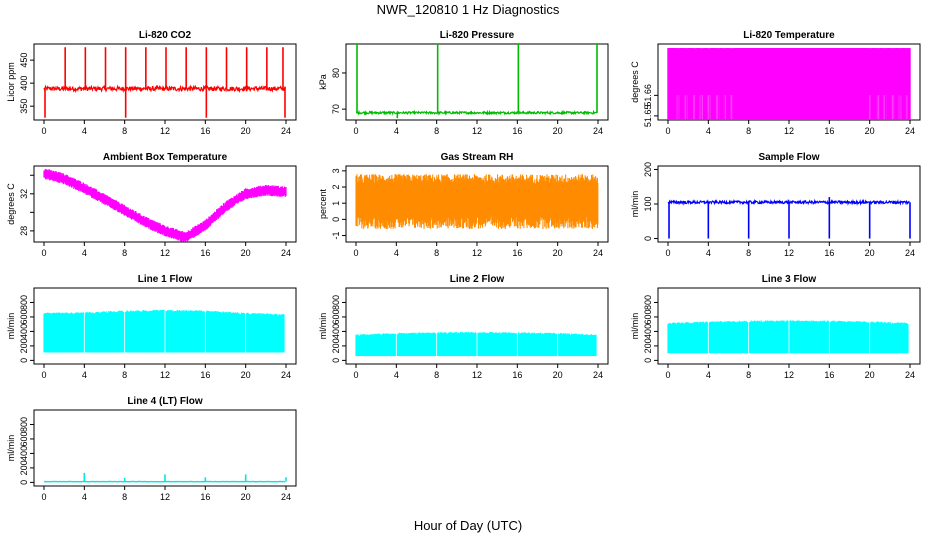 This screenshot has height=540, width=936. I want to click on y-tick-label: 80, so click(336, 73).